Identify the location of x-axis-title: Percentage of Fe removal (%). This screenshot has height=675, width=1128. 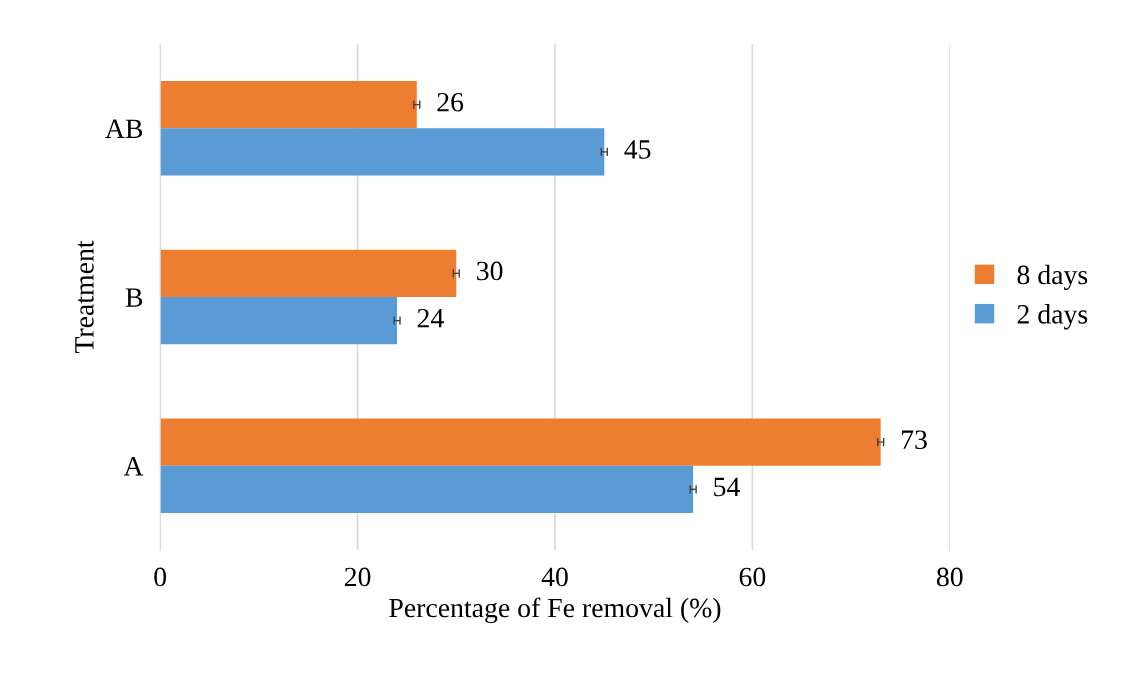
(555, 610).